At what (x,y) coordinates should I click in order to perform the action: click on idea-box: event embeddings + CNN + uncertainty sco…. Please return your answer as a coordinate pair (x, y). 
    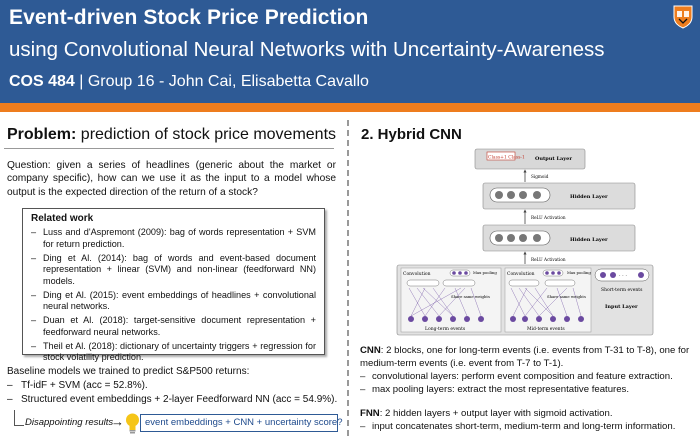
    Looking at the image, I should click on (241, 423).